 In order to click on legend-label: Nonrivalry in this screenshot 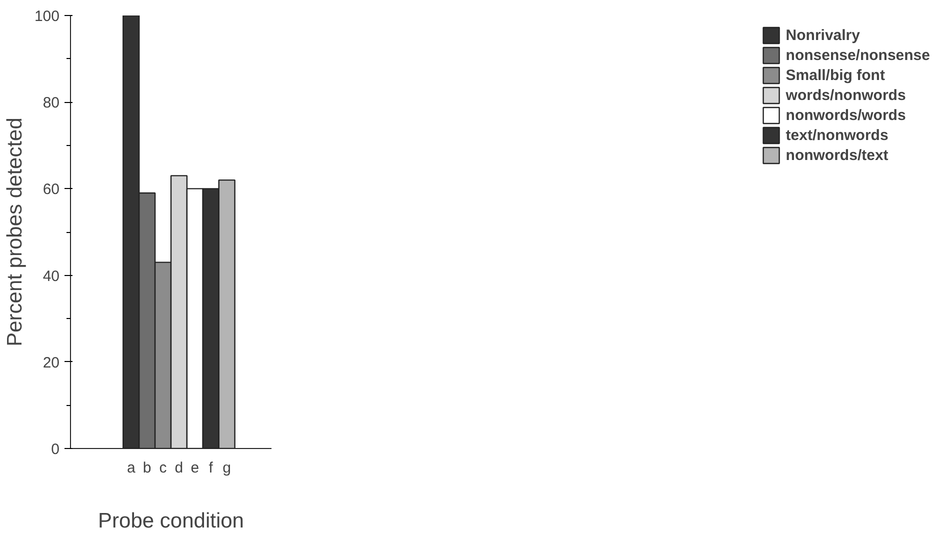, I will do `click(823, 35)`.